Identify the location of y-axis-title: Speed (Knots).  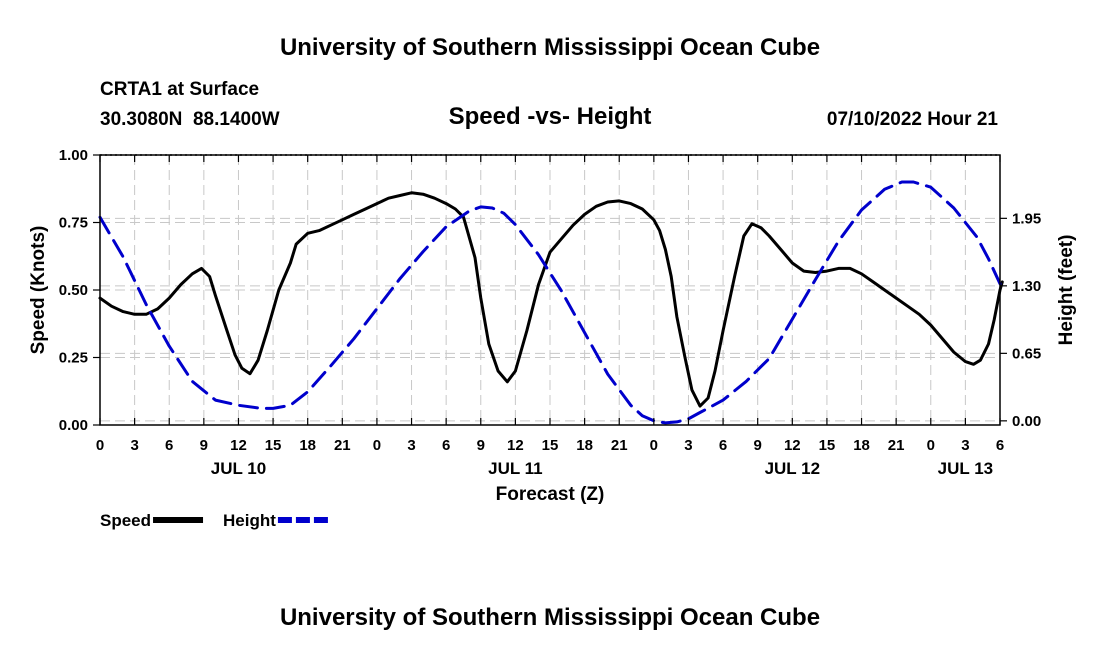
(38, 290).